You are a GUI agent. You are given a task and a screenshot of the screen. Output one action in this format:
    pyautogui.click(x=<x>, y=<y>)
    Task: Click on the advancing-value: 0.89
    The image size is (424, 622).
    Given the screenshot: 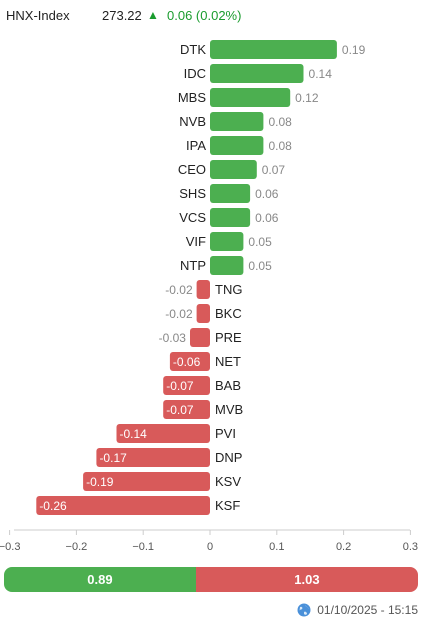 What is the action you would take?
    pyautogui.click(x=100, y=579)
    